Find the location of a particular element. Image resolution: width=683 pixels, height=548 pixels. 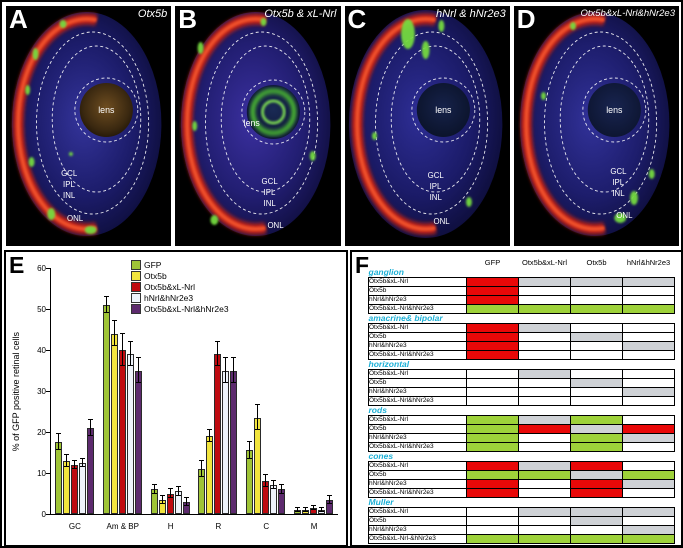

gcl-boundary is located at coordinates (442, 110).